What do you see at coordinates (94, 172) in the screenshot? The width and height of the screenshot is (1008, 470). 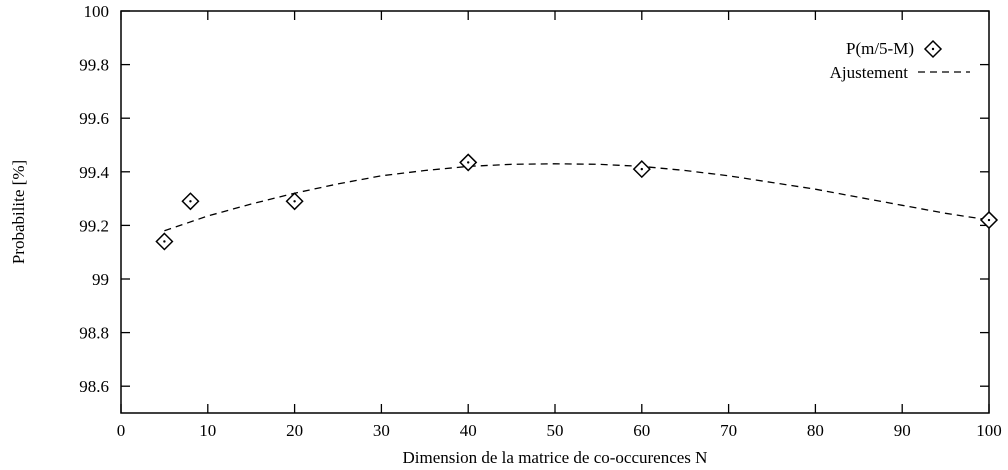 I see `y-tick-label: 99.4` at bounding box center [94, 172].